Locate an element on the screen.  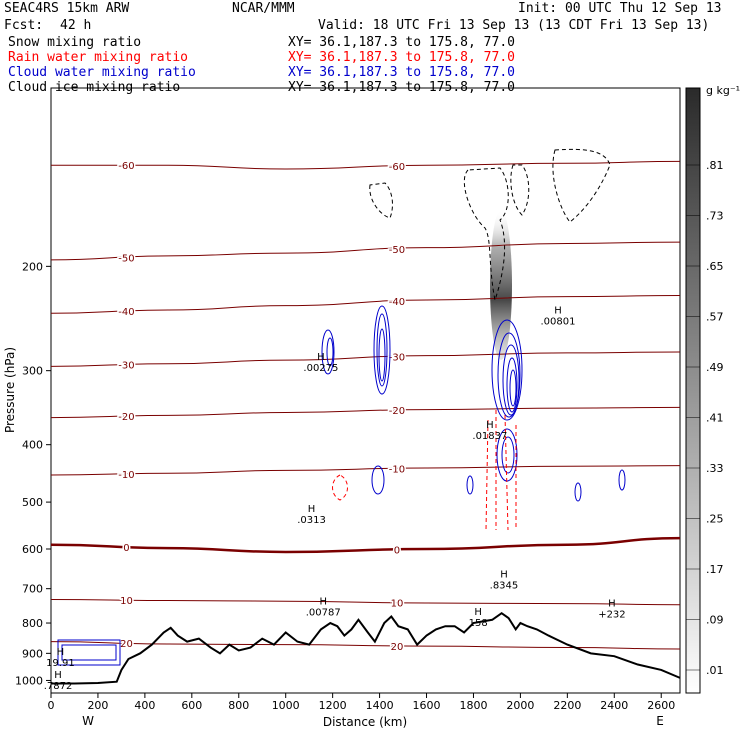
init-time: Init: 00 UTC Thu 12 Sep 13 is located at coordinates (620, 8).